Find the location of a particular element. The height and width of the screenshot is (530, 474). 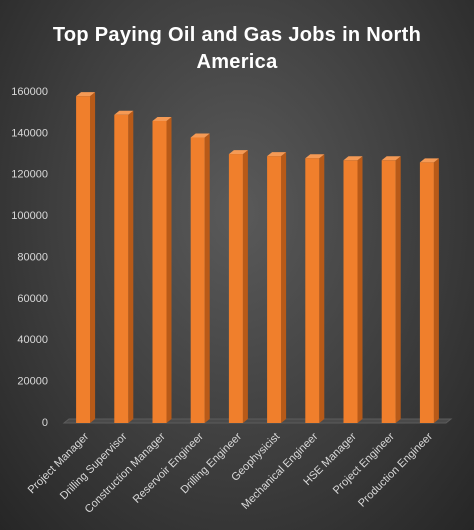

y-tick-label: 40000 is located at coordinates (32, 340).